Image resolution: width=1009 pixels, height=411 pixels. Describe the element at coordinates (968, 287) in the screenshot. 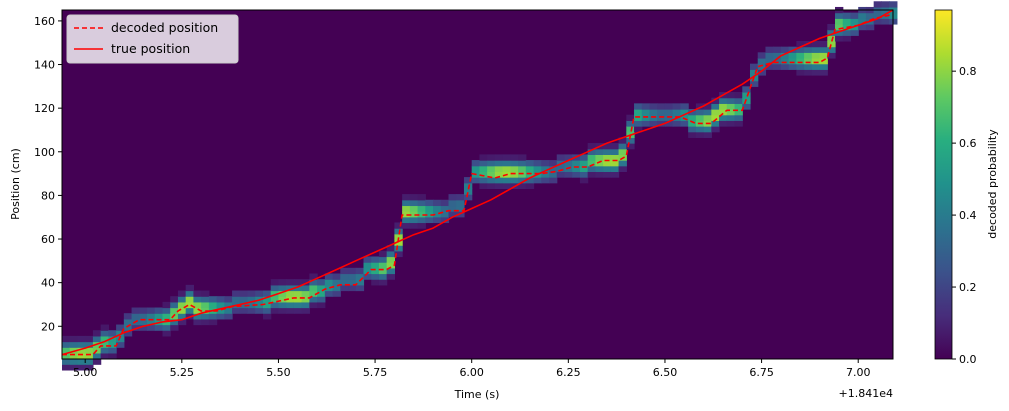

I see `colorbar-tick-label: 0.2` at that location.